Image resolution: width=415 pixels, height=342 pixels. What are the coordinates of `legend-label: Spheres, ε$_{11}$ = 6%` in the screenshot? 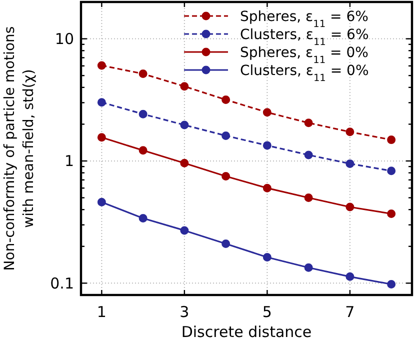 It's located at (304, 19).